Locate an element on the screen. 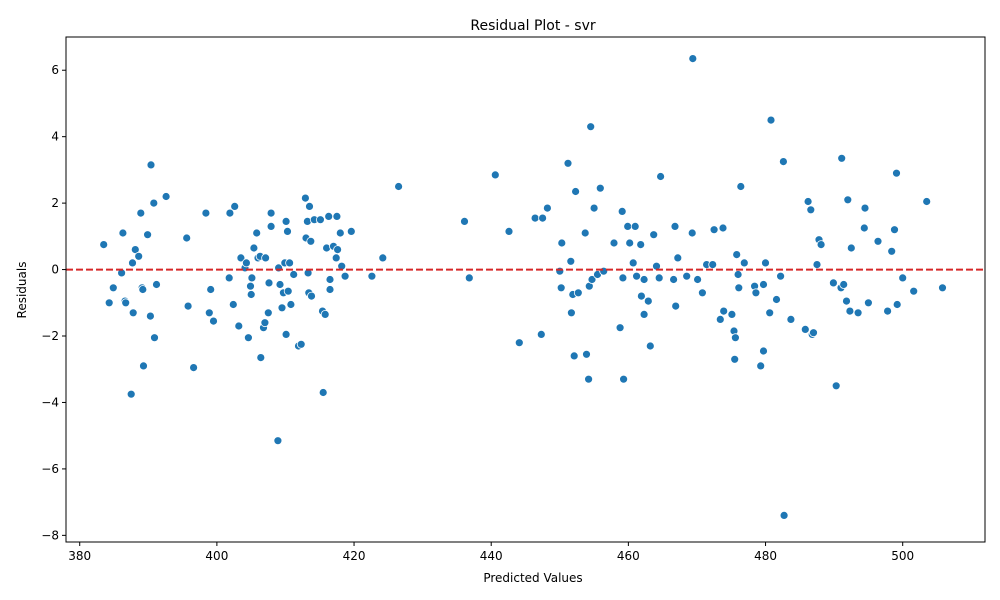 Image resolution: width=1000 pixels, height=600 pixels. x-tick-label: 420 is located at coordinates (354, 556).